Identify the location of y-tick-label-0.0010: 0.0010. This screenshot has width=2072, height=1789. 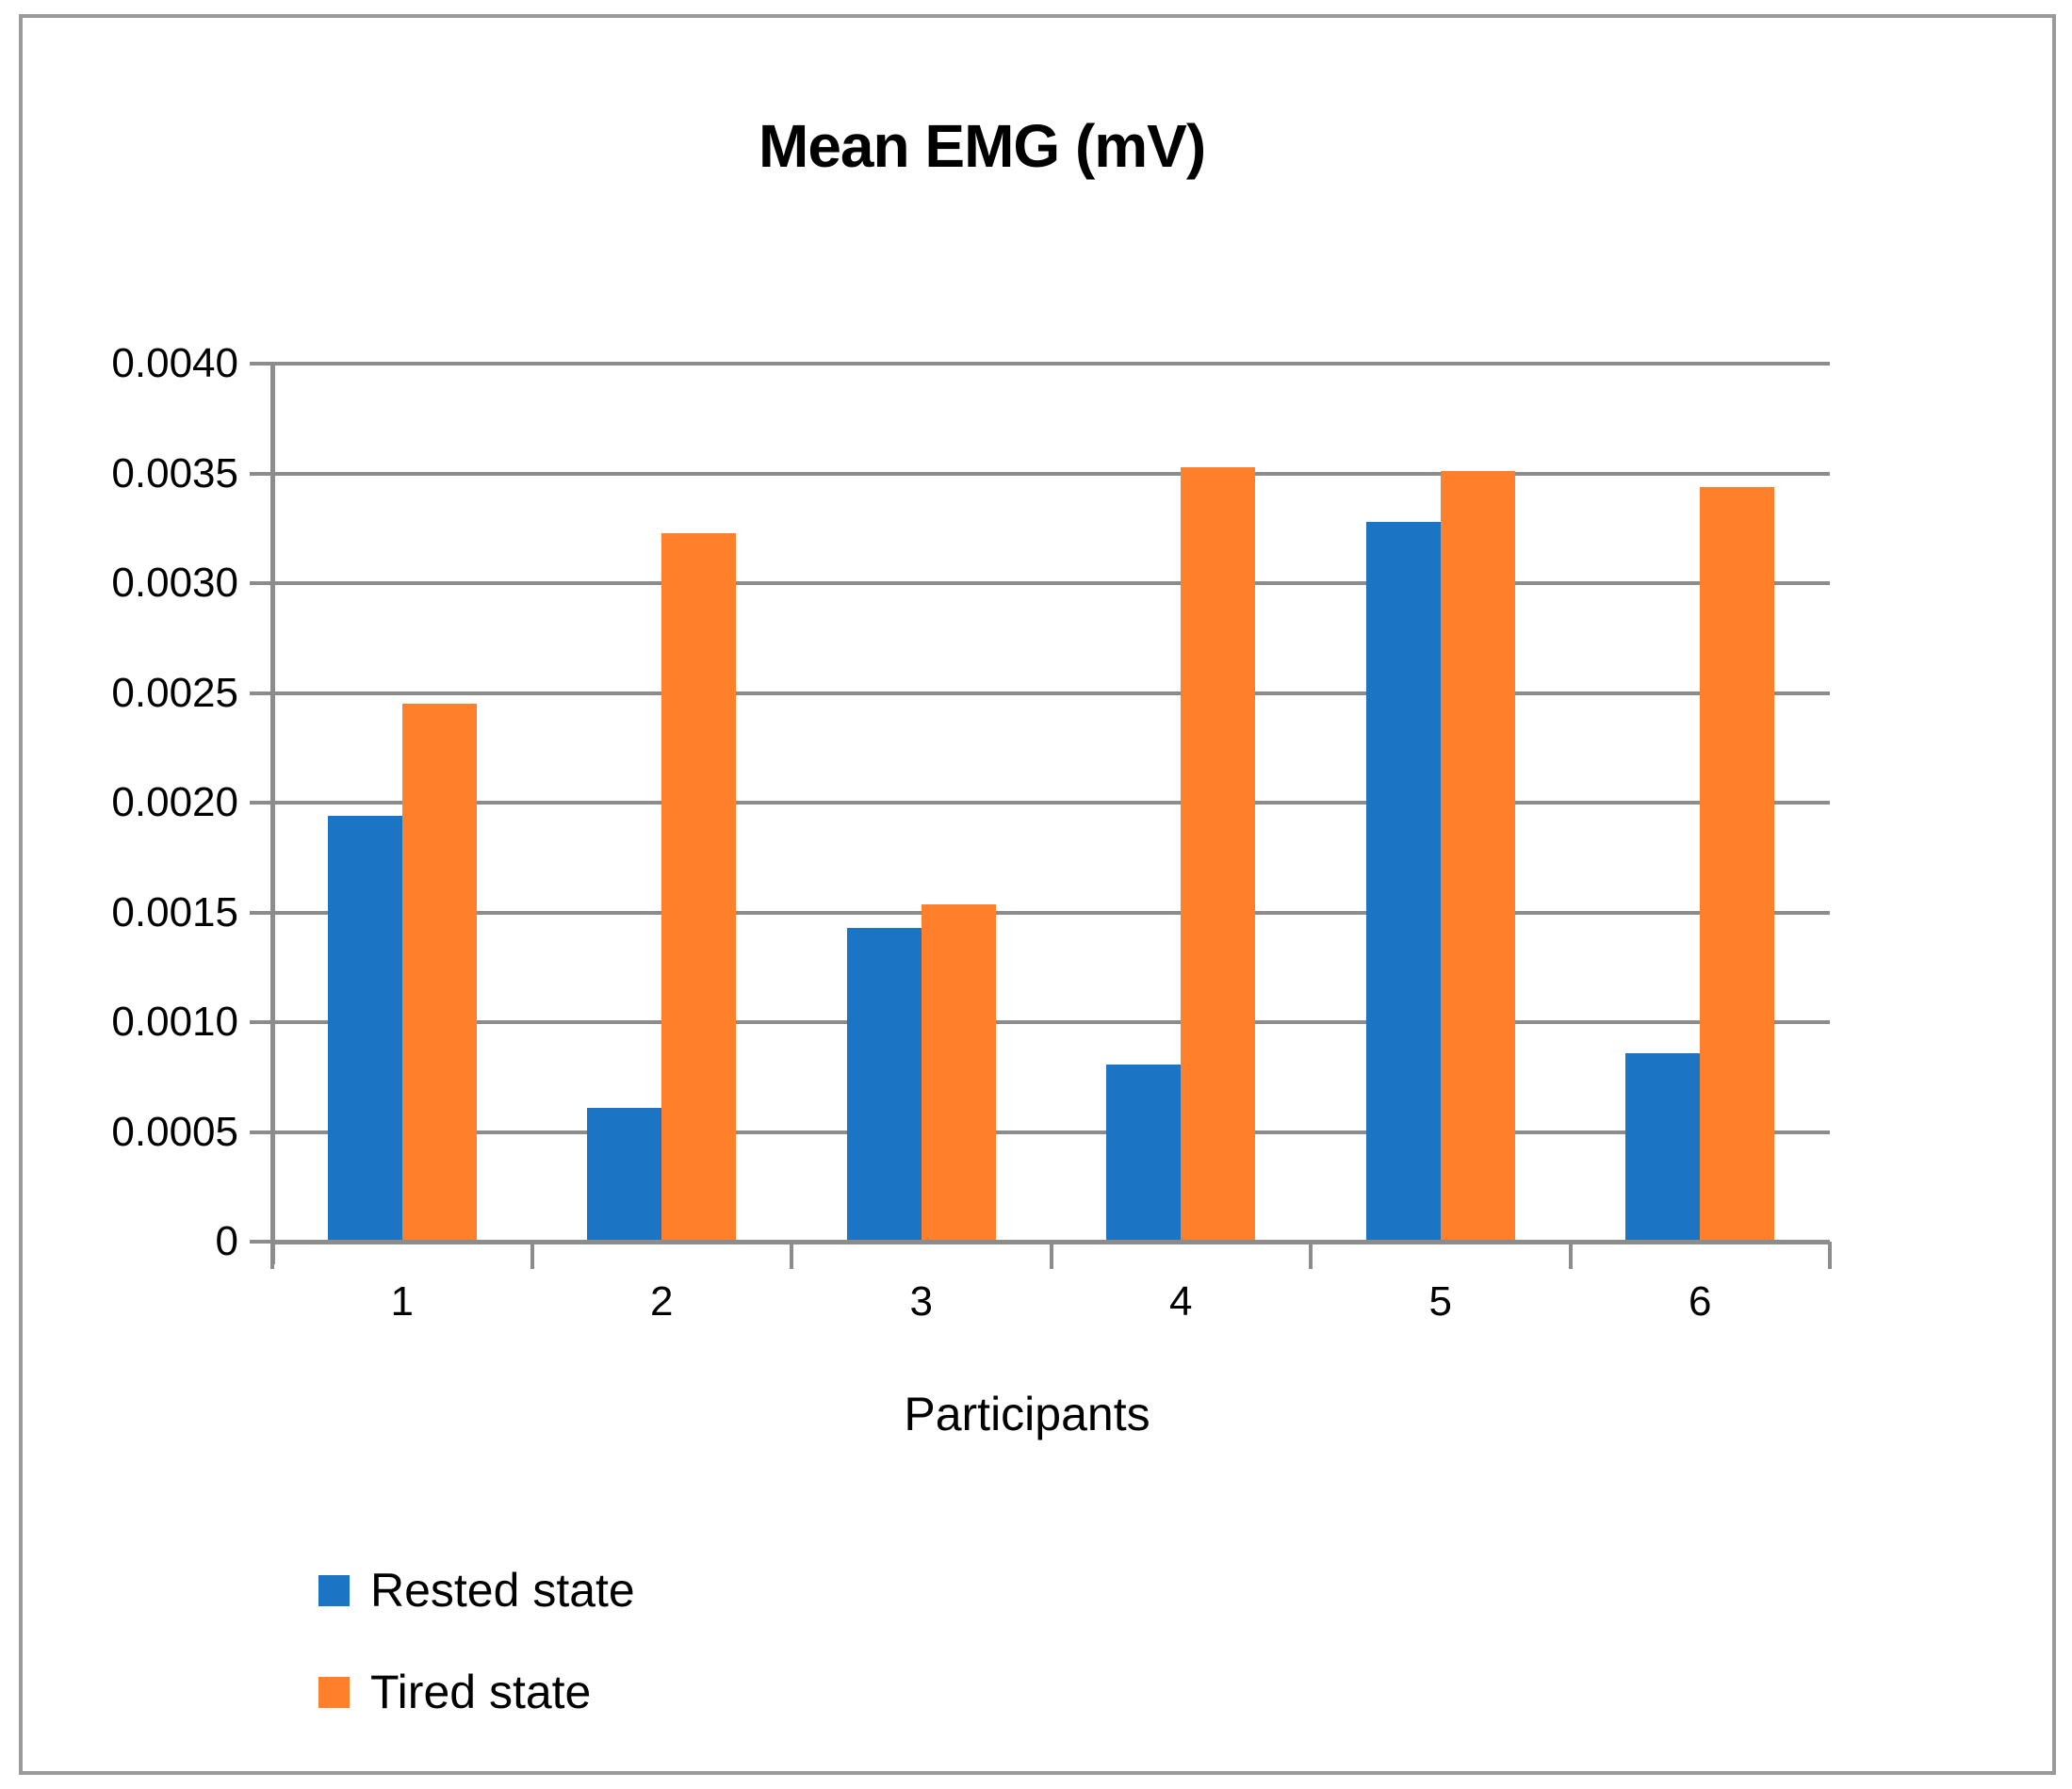
(174, 1022).